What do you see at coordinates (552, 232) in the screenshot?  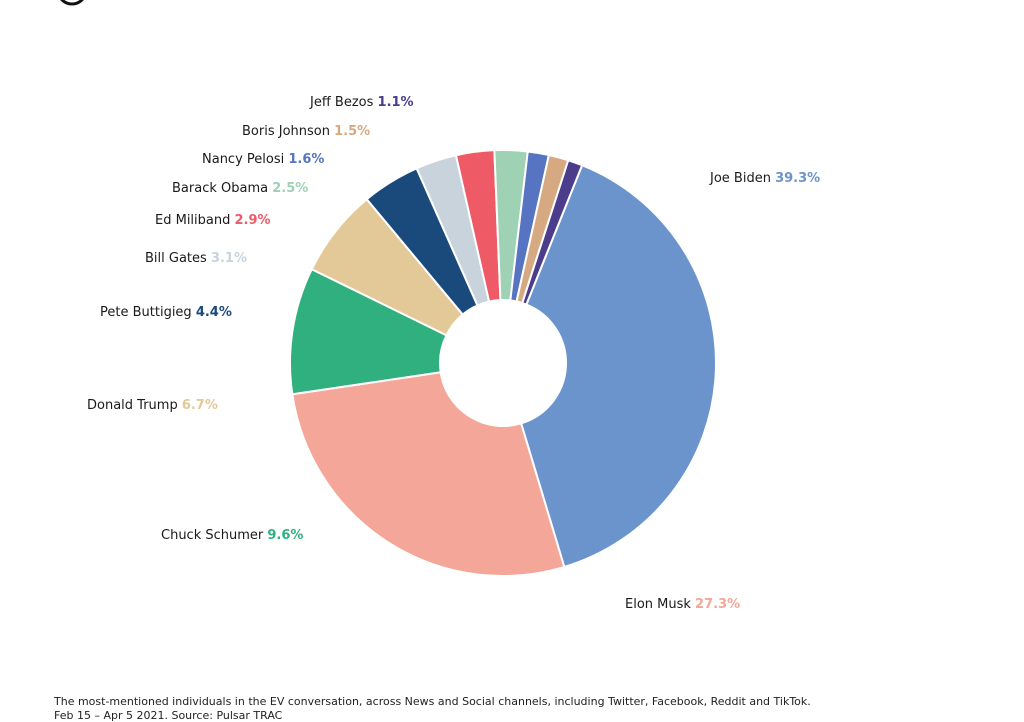 I see `slice-jeff-bezos` at bounding box center [552, 232].